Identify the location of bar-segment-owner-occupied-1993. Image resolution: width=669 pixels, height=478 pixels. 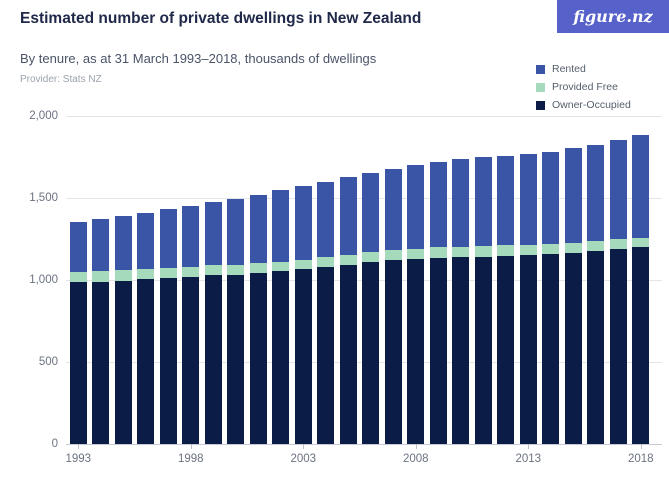
(78, 363).